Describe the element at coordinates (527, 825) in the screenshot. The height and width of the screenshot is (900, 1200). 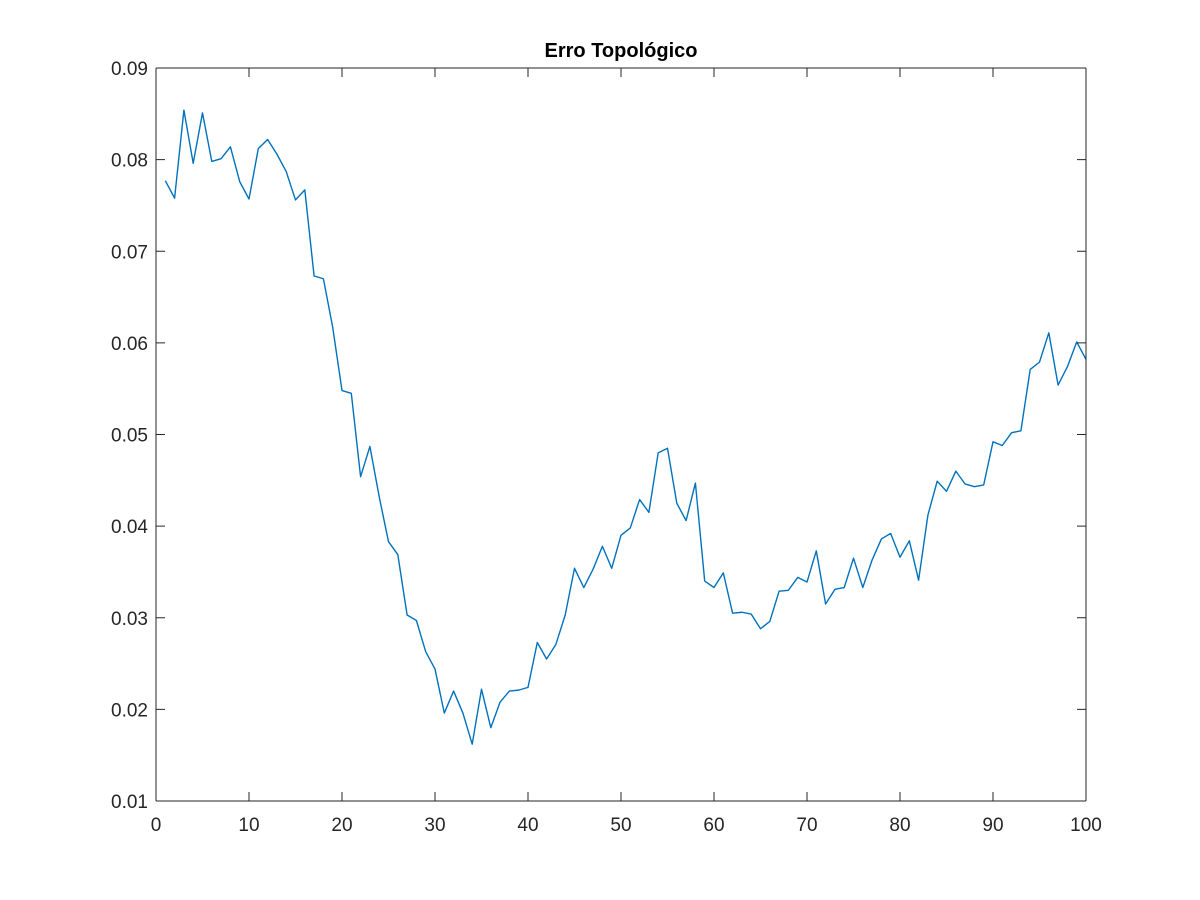
I see `x-tick-label: 40` at that location.